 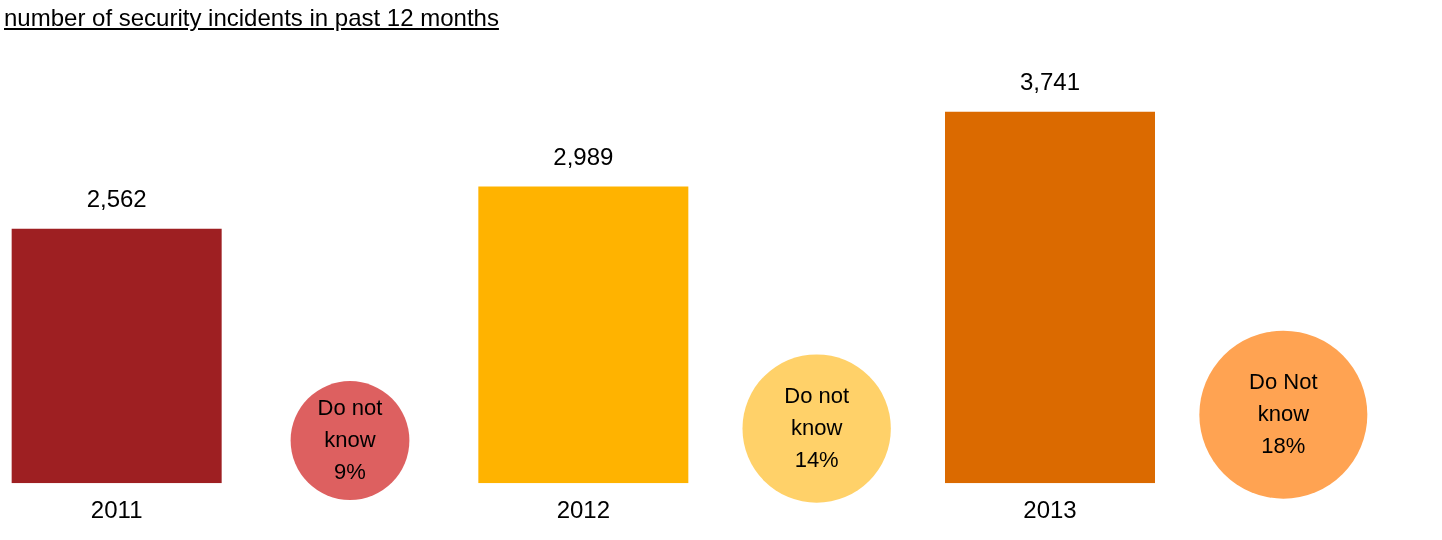 I want to click on data-label: 2,989, so click(x=583, y=157).